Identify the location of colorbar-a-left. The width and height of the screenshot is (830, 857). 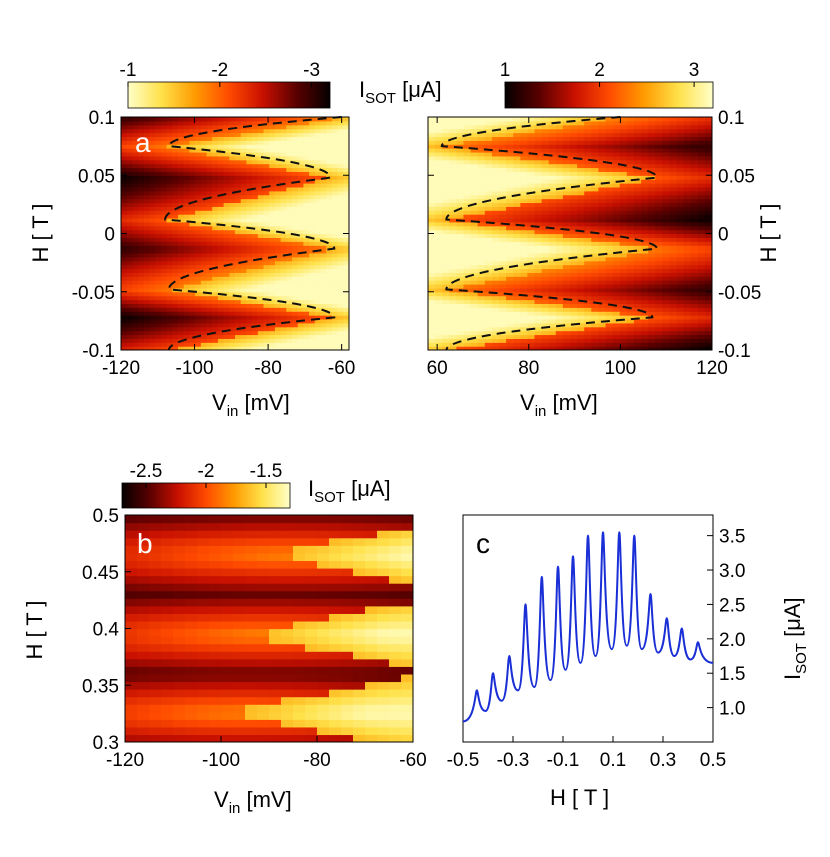
(229, 95).